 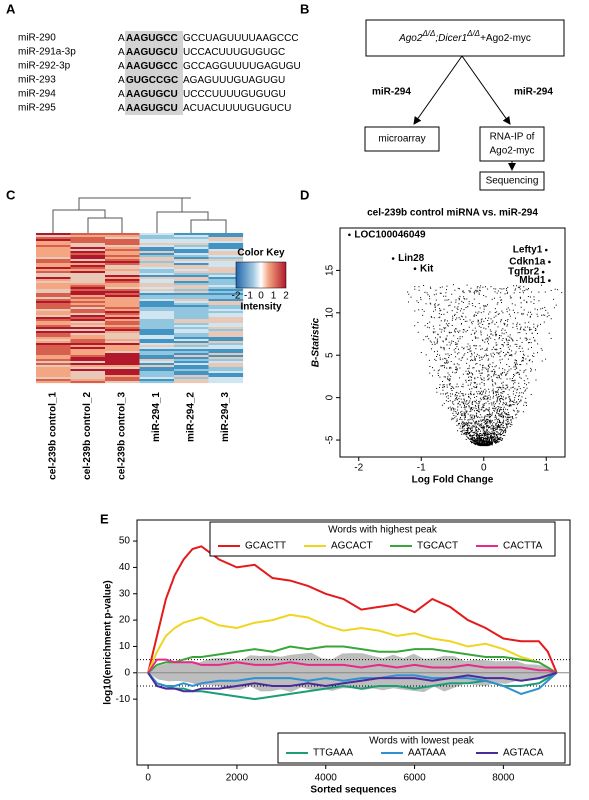 What do you see at coordinates (523, 546) in the screenshot?
I see `legend-label: CACTTA` at bounding box center [523, 546].